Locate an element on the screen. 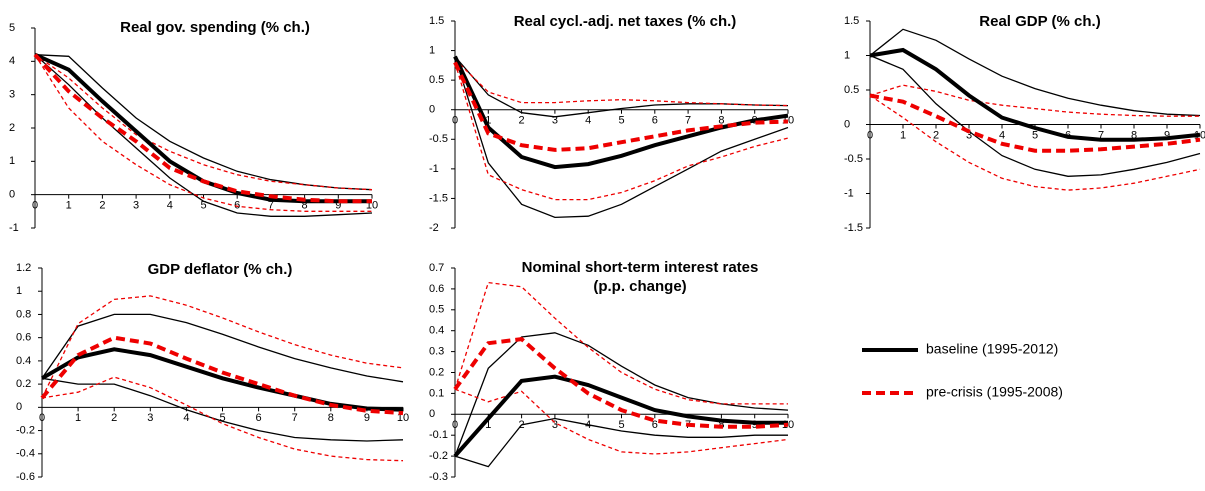  y-tick-label: -0.3 is located at coordinates (438, 477).